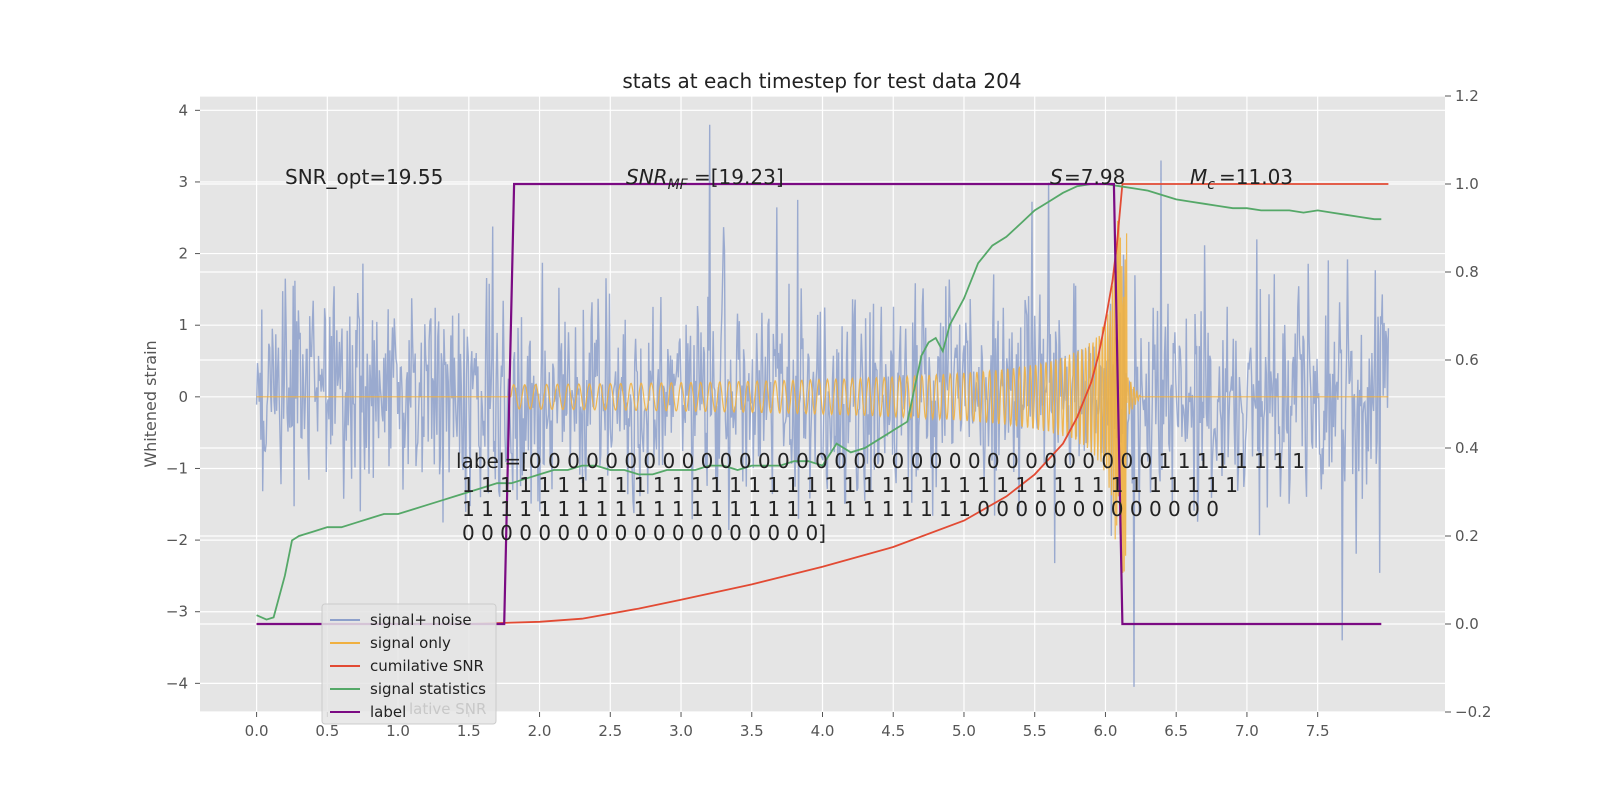 This screenshot has height=800, width=1600. I want to click on x-tick-label: 5.5, so click(1035, 731).